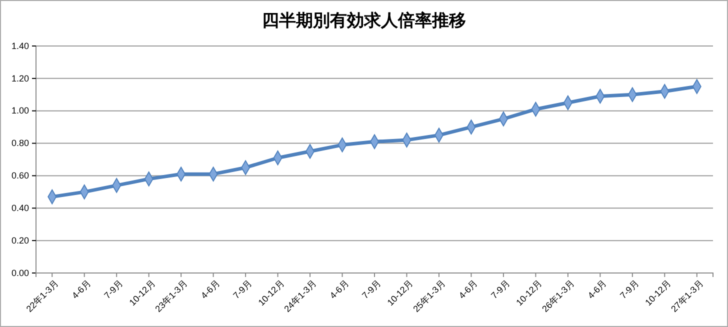  I want to click on y-tick-label: 1.40, so click(20, 45).